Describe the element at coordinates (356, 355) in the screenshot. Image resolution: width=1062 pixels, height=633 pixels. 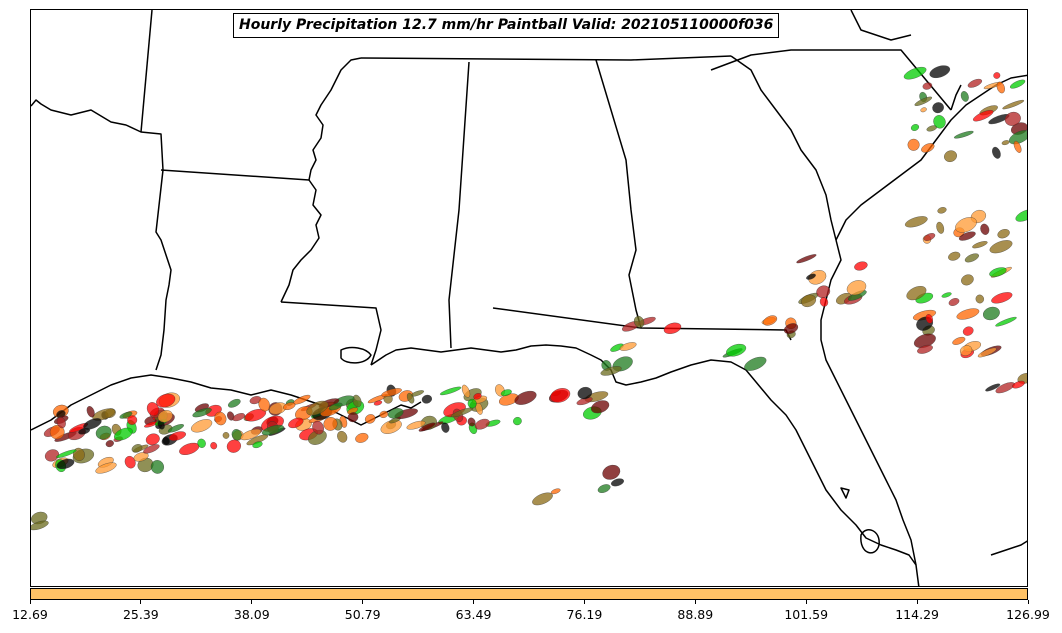
I see `lake-pontchartrain` at that location.